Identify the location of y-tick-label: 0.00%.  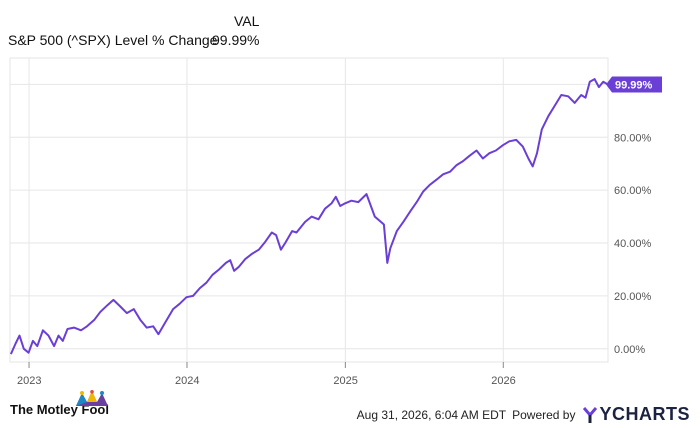
(629, 350).